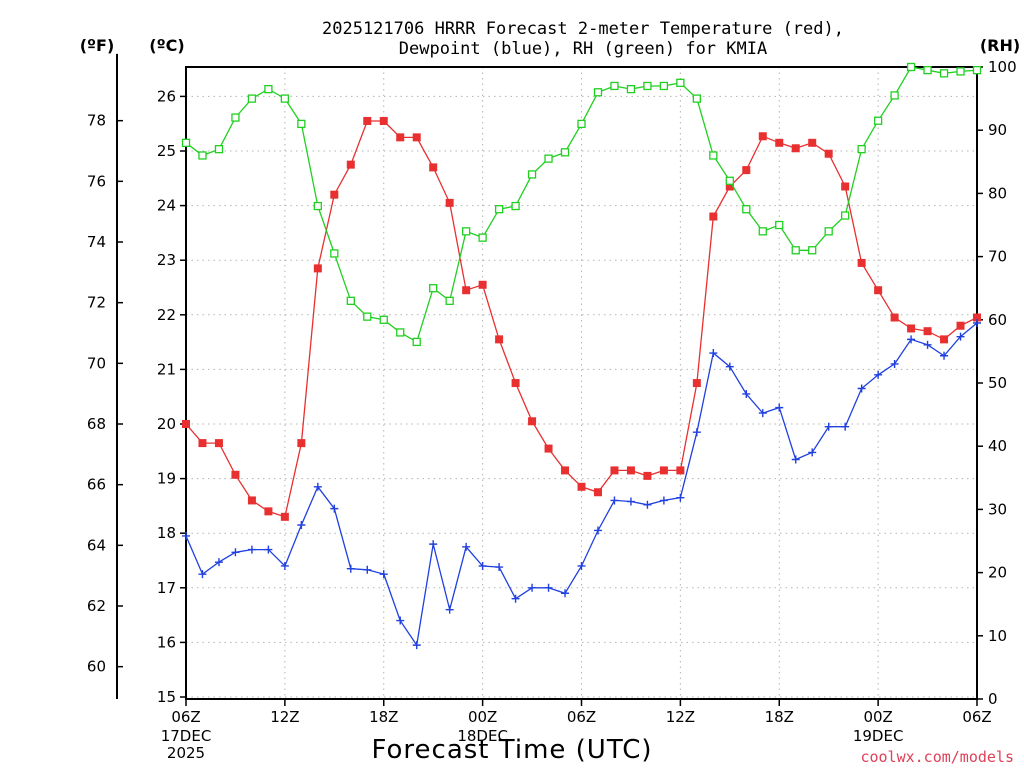 This screenshot has width=1024, height=768. I want to click on celsius-tick-label: 21, so click(166, 369).